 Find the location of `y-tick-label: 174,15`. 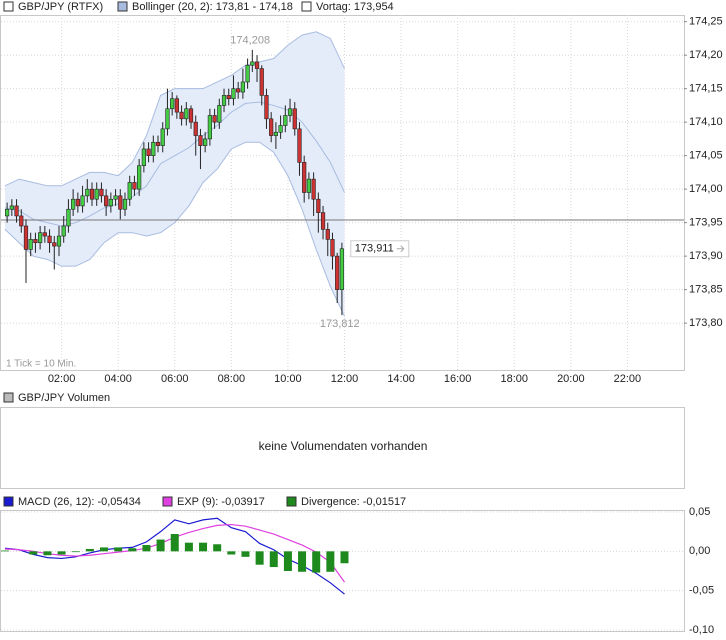

y-tick-label: 174,15 is located at coordinates (706, 89).